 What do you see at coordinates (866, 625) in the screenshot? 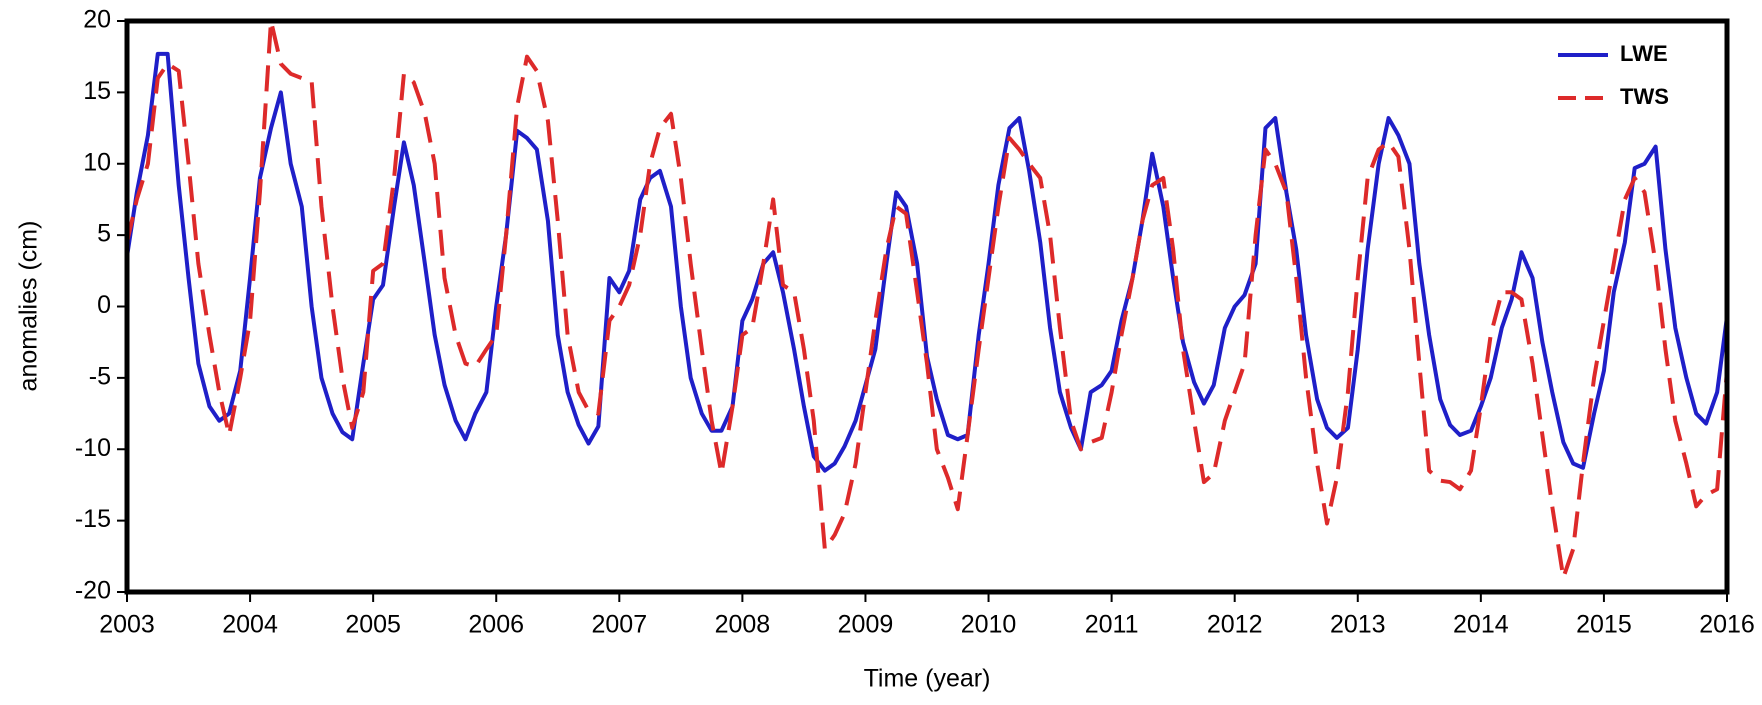
I see `x-tick-label: 2009` at bounding box center [866, 625].